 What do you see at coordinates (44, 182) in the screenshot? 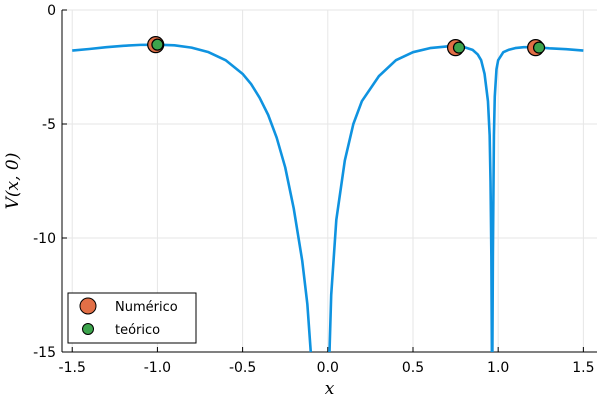
I see `y-tick-labels: 0 -5 -10 -15` at bounding box center [44, 182].